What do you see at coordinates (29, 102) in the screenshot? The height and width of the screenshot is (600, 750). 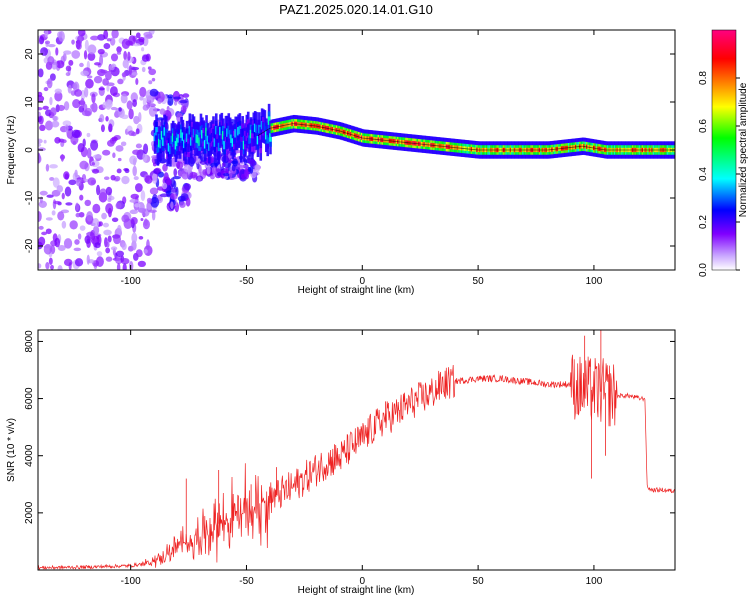 I see `y-tick-label: 10` at bounding box center [29, 102].